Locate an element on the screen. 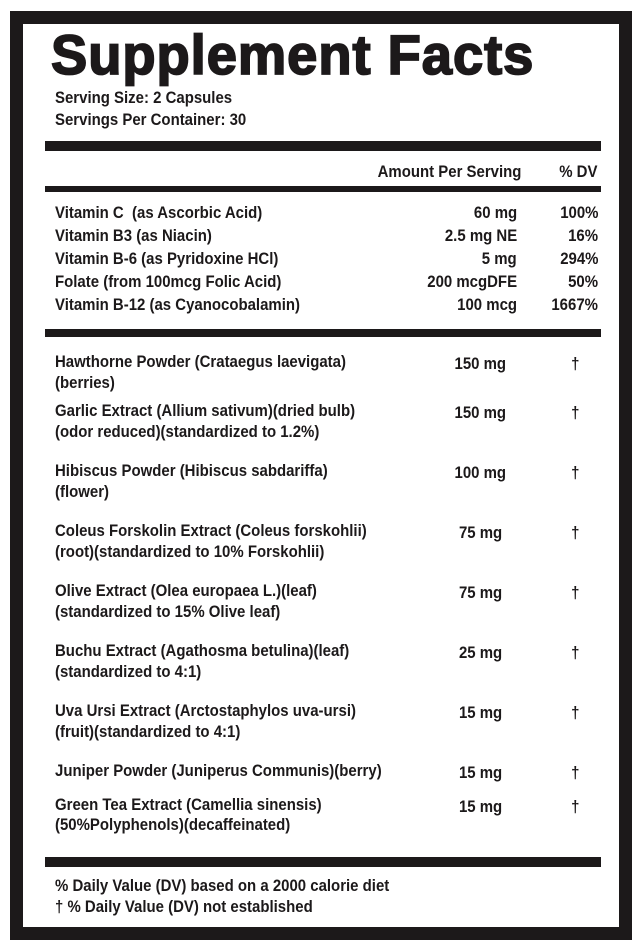  ingredient-amount: 200 mcgDFE is located at coordinates (472, 281).